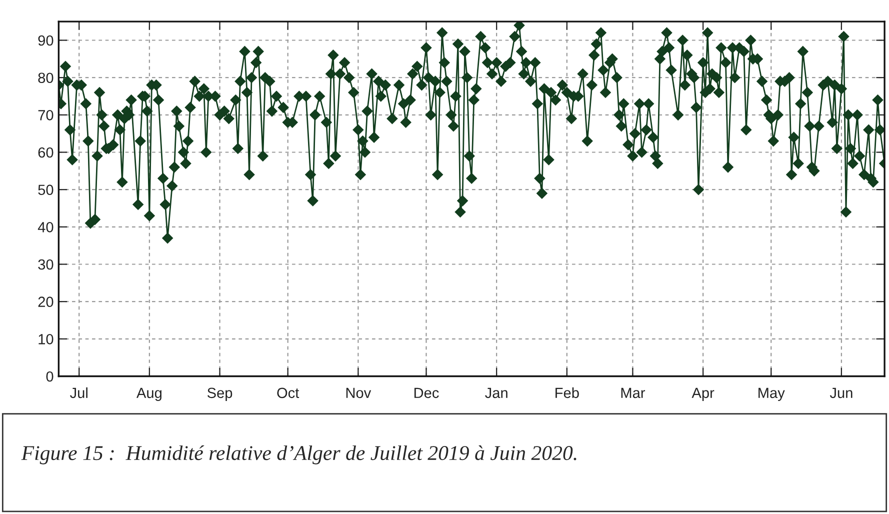 Image resolution: width=889 pixels, height=514 pixels. What do you see at coordinates (46, 152) in the screenshot?
I see `y-tick-label: 60` at bounding box center [46, 152].